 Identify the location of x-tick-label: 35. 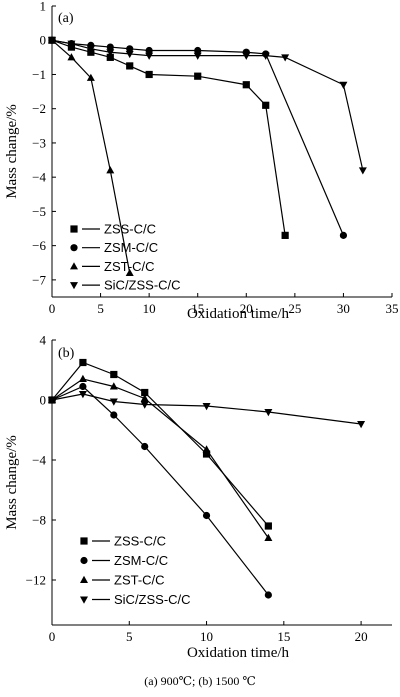
(392, 308).